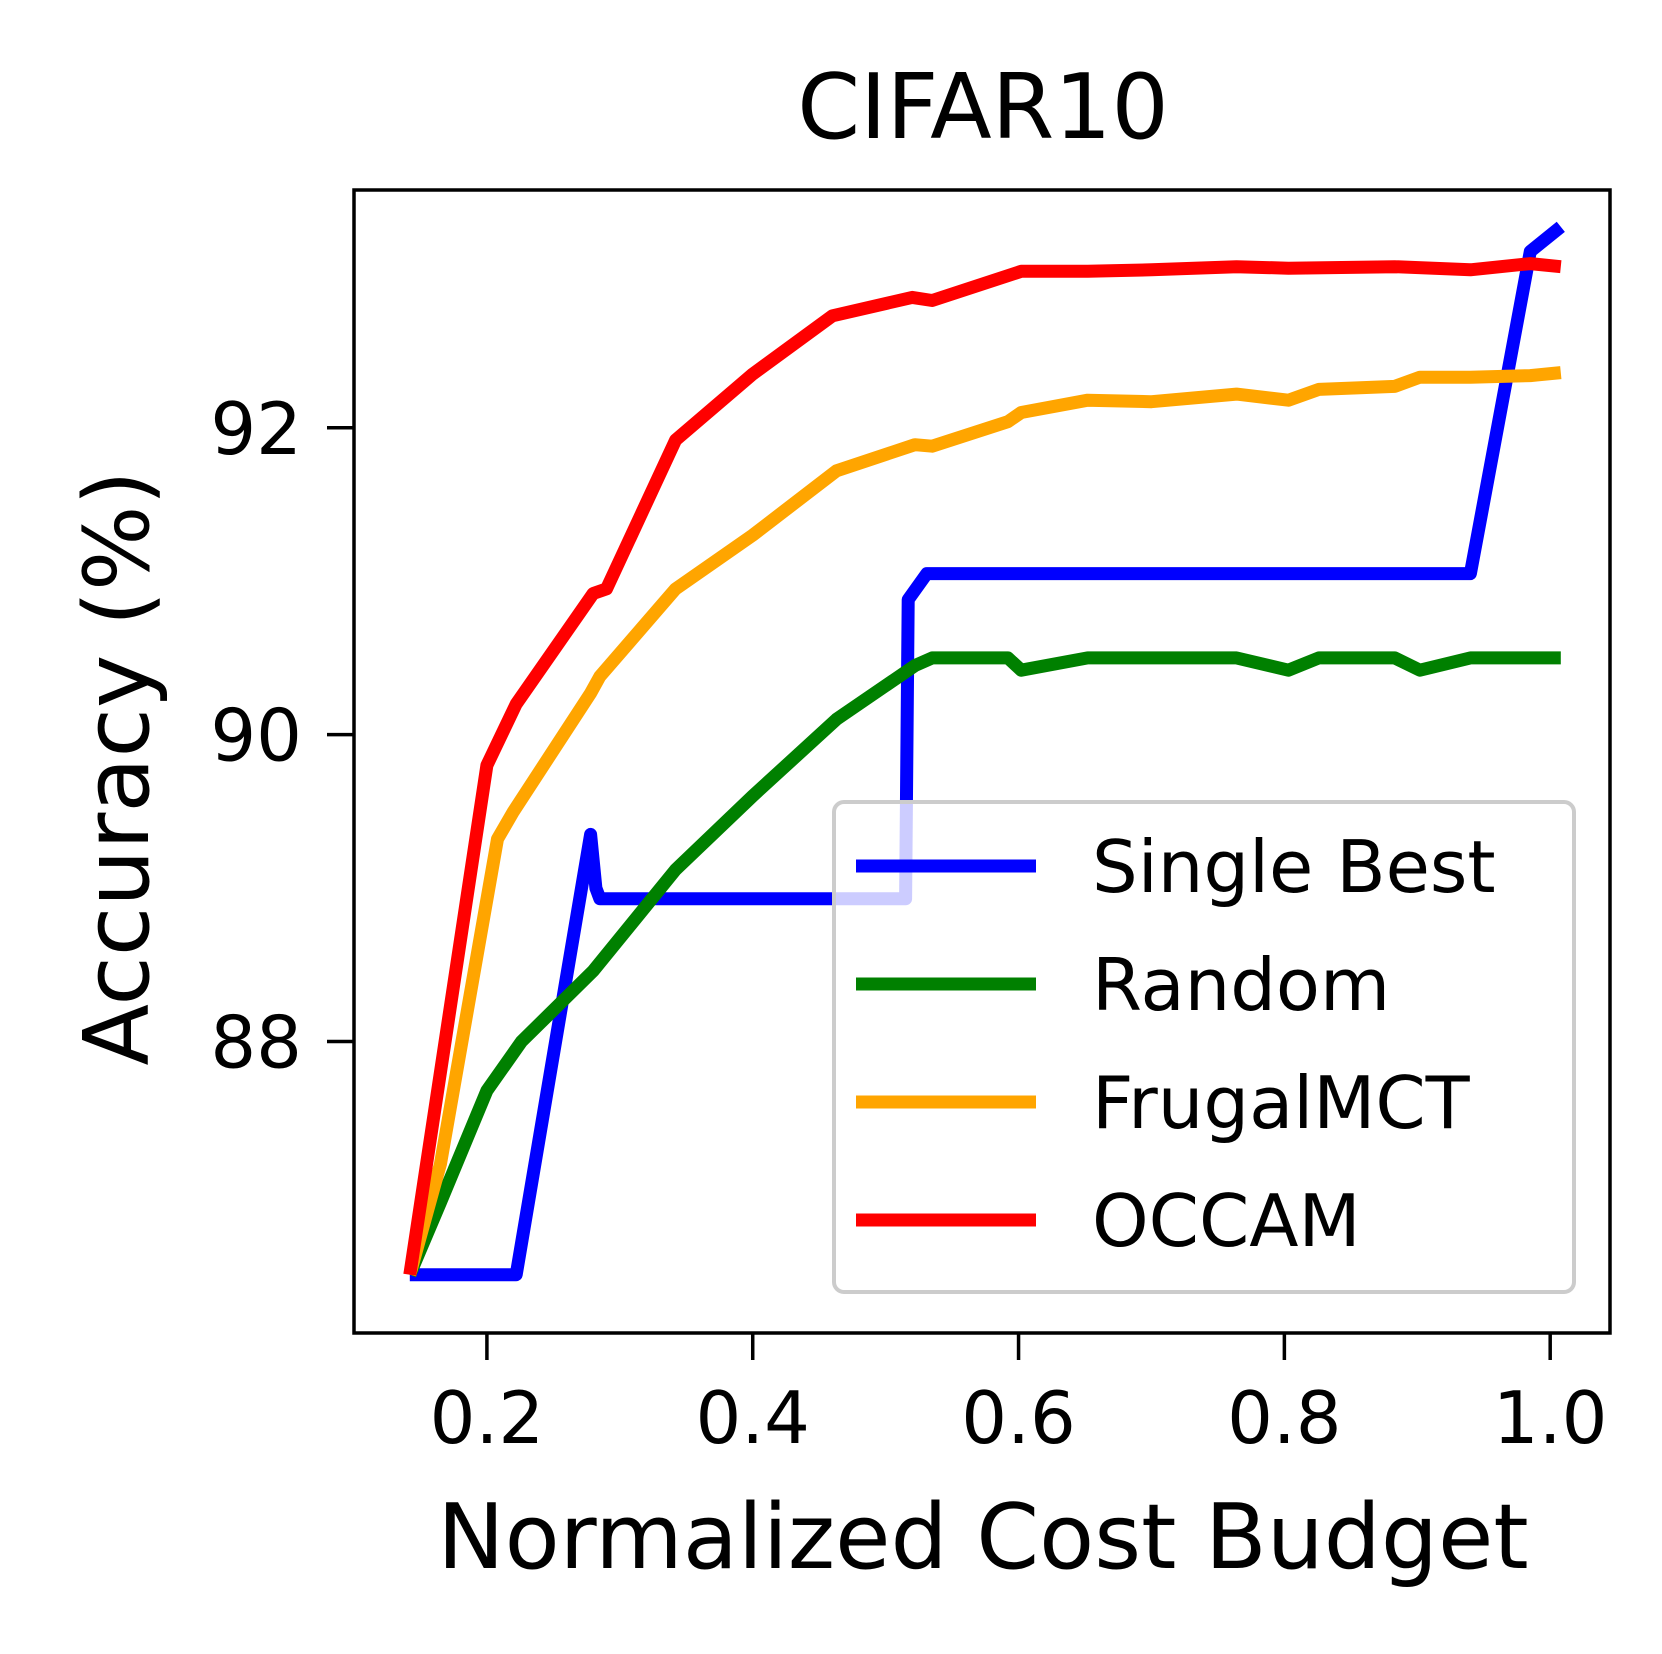  What do you see at coordinates (1241, 985) in the screenshot?
I see `legend-label-random: Random` at bounding box center [1241, 985].